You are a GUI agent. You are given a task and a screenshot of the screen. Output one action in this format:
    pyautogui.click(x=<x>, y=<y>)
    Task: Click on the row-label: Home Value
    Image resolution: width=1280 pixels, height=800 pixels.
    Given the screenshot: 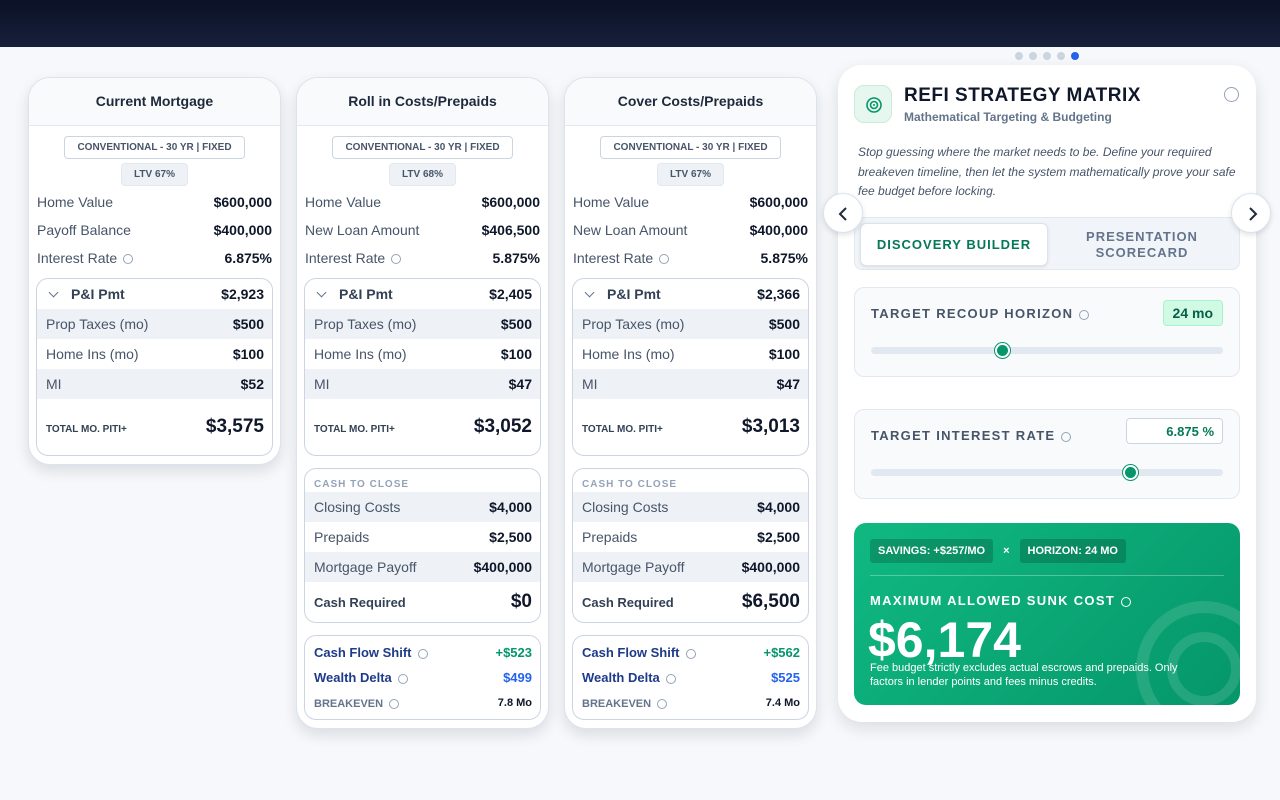 What is the action you would take?
    pyautogui.click(x=343, y=202)
    